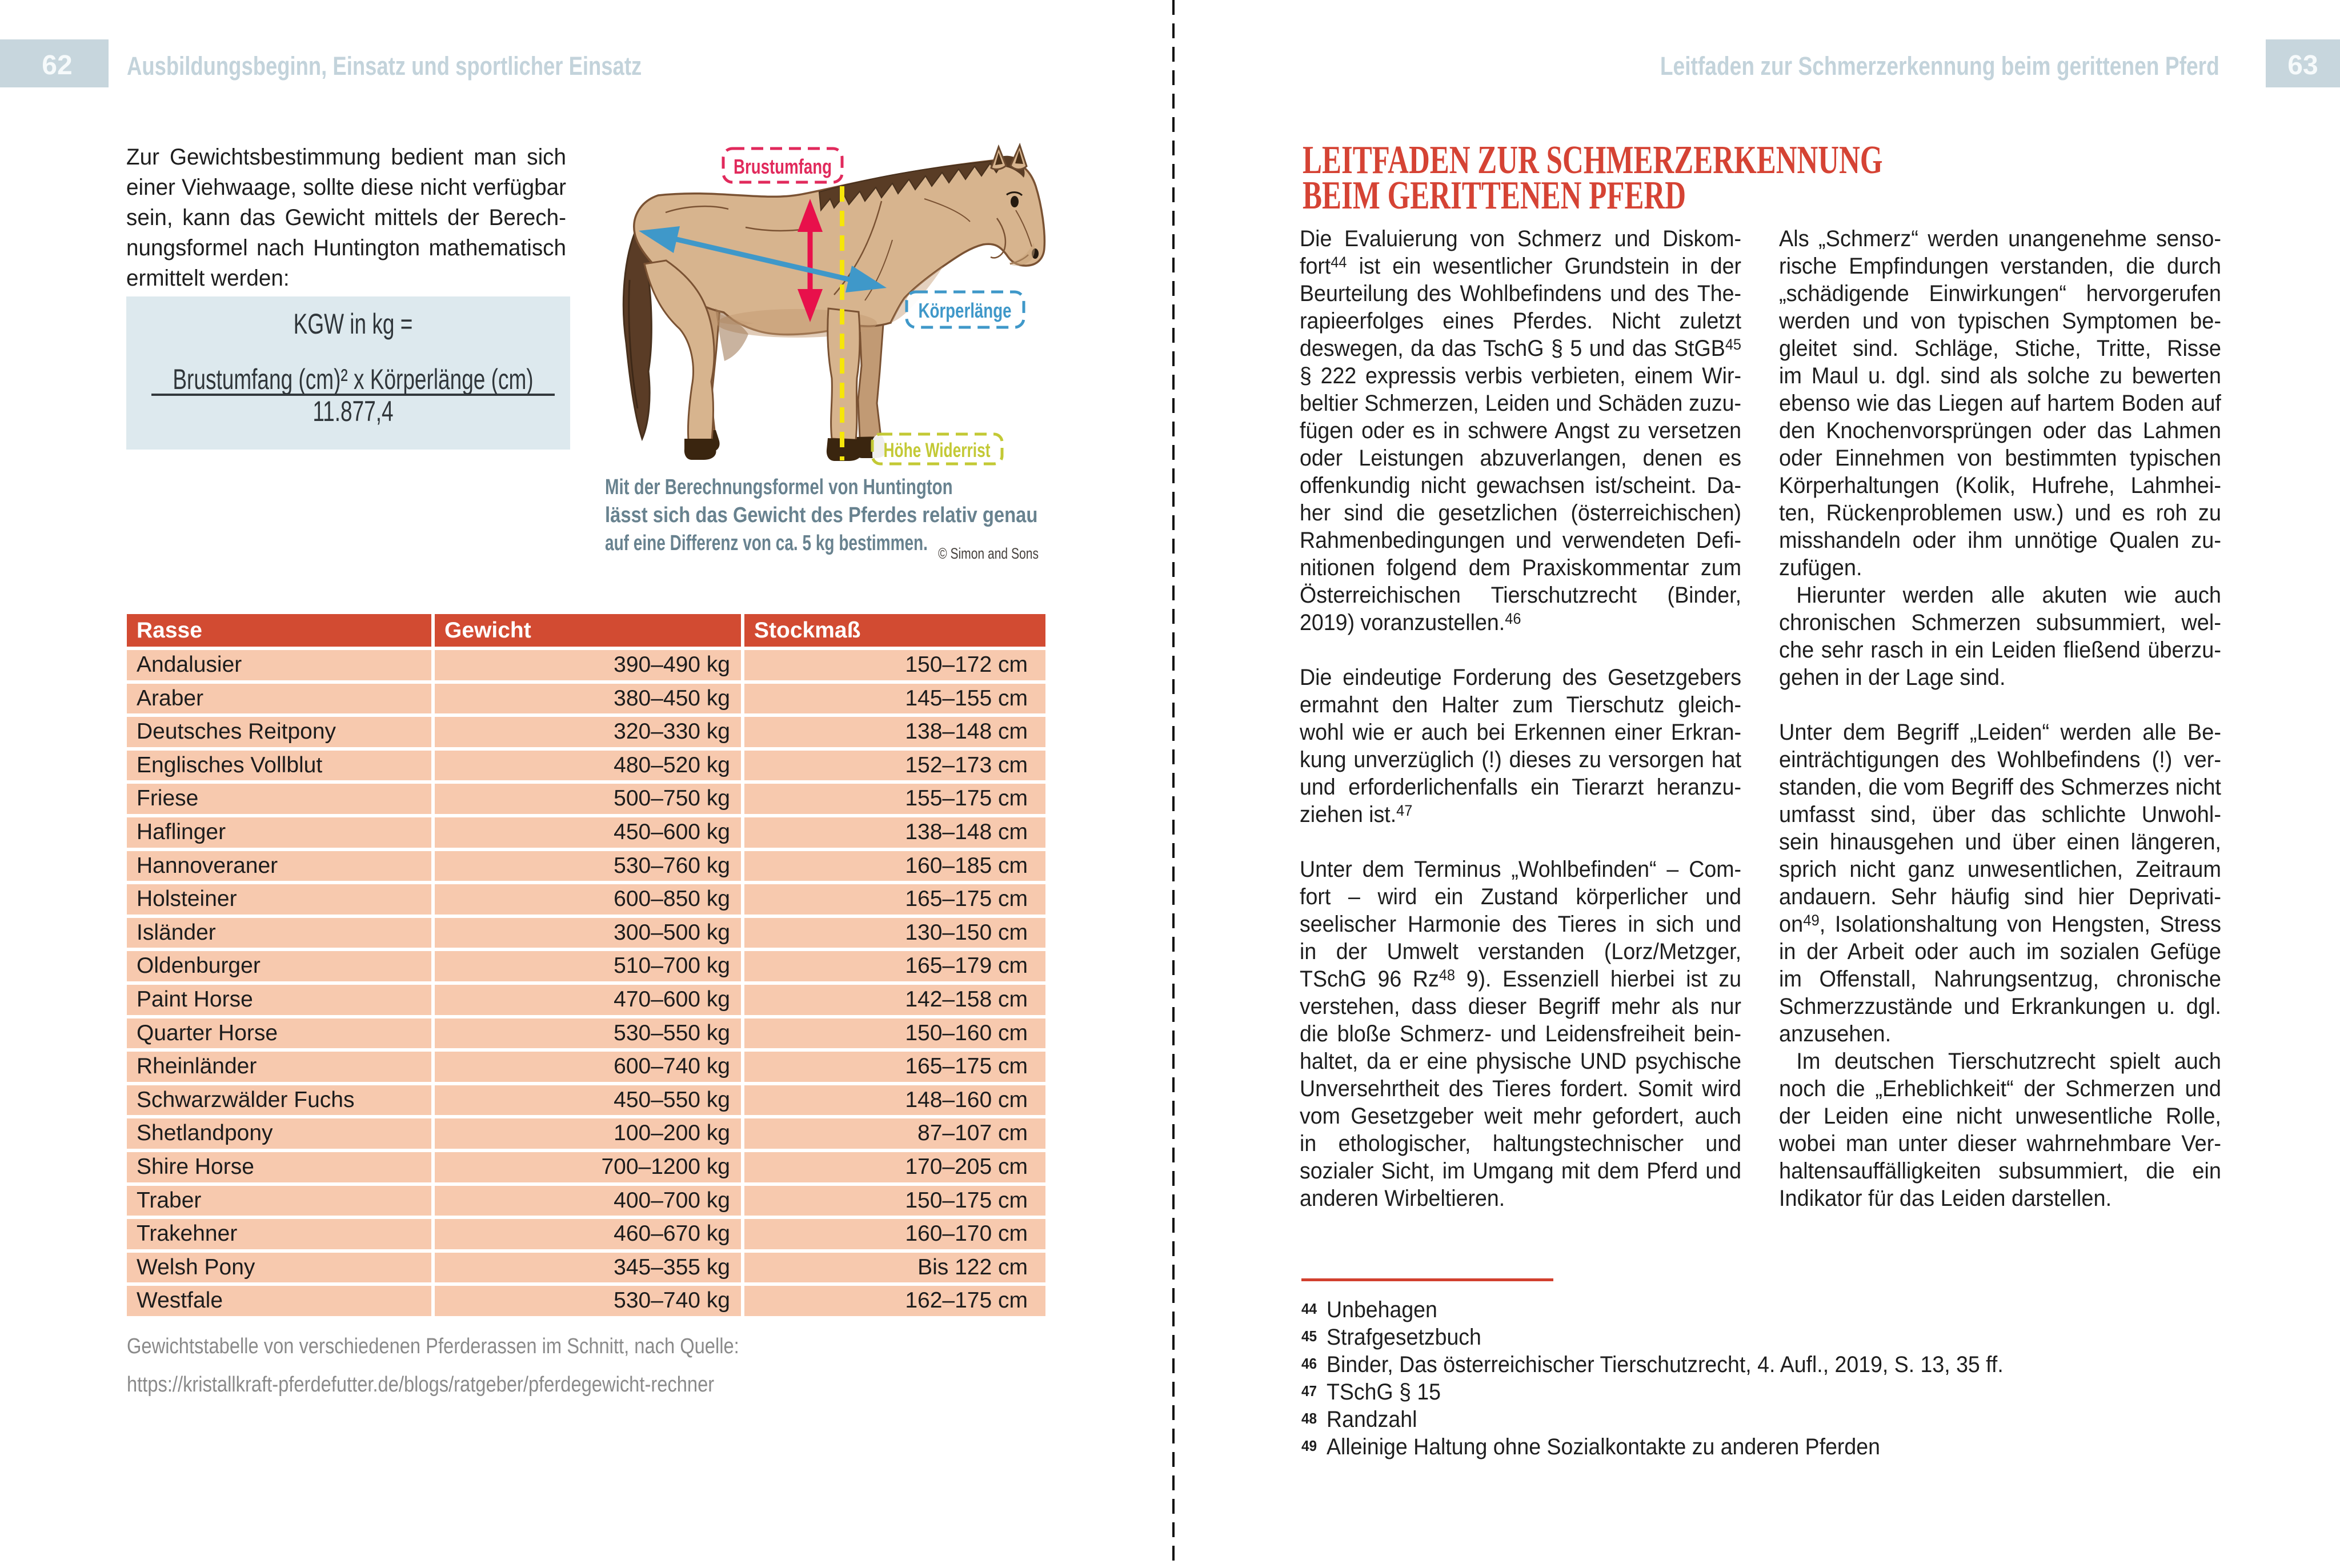 This screenshot has width=2340, height=1568. Describe the element at coordinates (937, 450) in the screenshot. I see `svg-text: Höhe Widerrist` at that location.